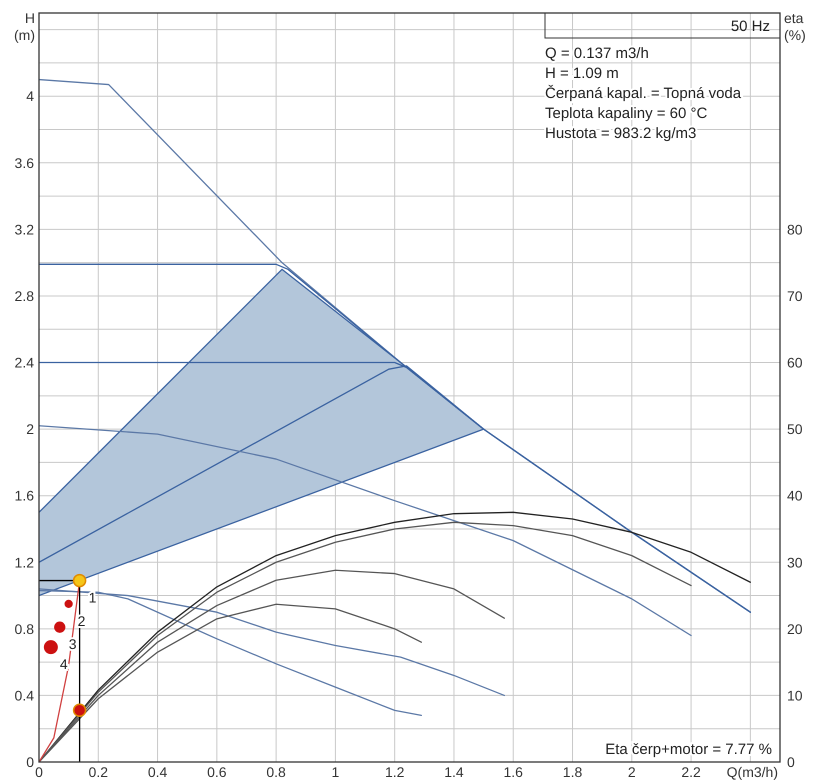 The height and width of the screenshot is (780, 813). I want to click on y-tick-label: 0.8, so click(24, 628).